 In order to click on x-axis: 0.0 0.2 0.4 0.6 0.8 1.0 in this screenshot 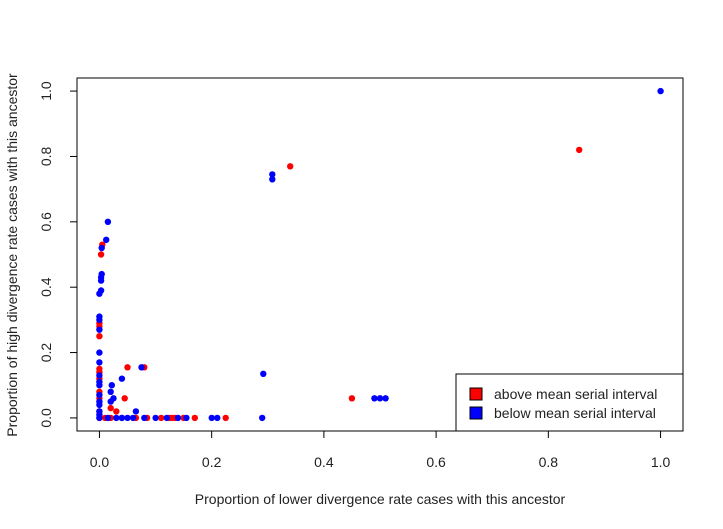, I will do `click(380, 450)`.